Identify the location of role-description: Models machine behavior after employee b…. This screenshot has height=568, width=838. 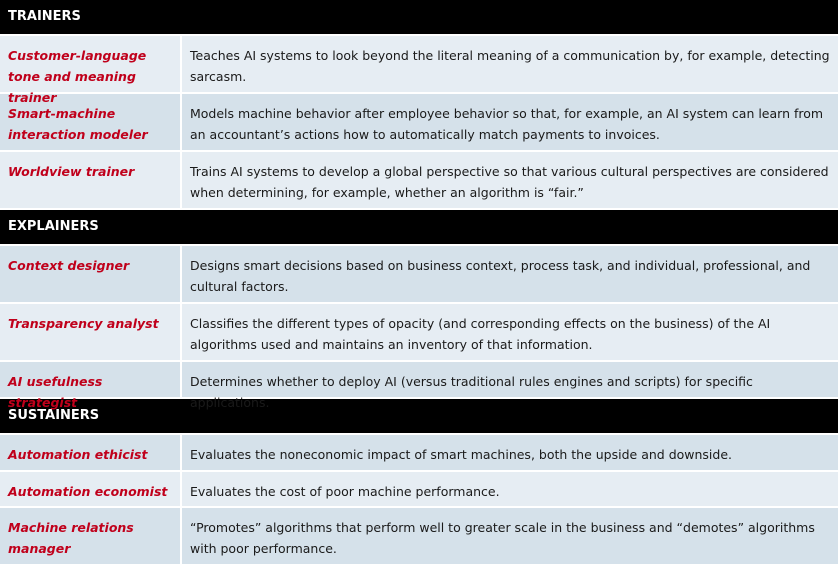
(509, 122).